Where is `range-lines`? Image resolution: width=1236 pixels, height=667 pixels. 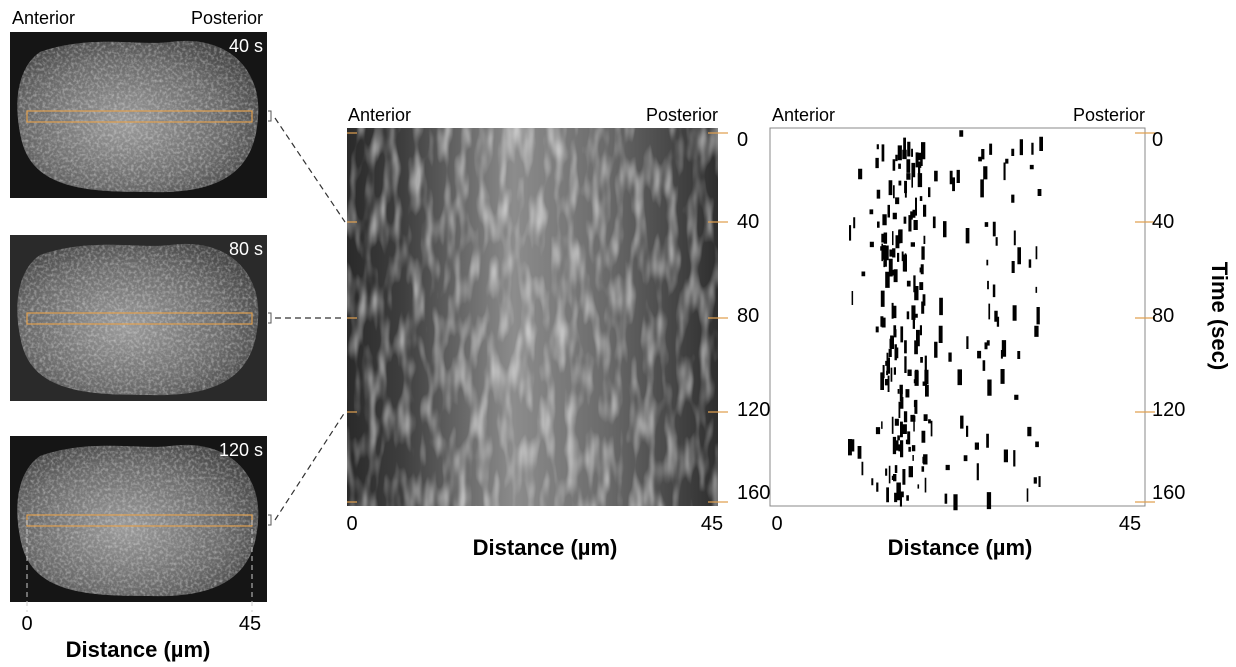
range-lines is located at coordinates (139, 566).